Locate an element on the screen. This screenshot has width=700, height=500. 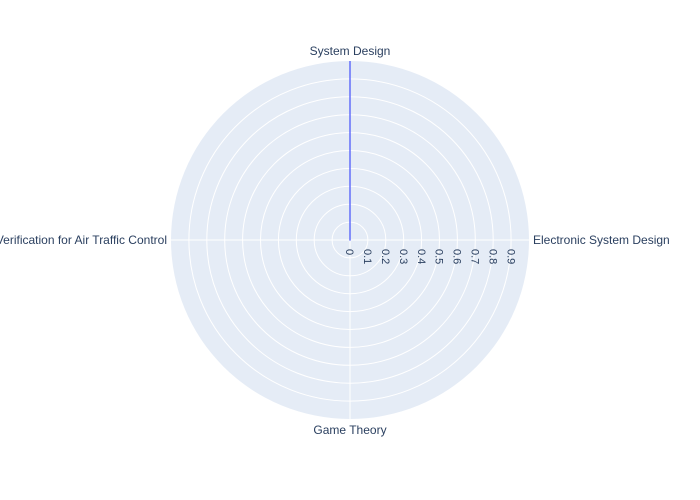
radial-tick-label: 0 is located at coordinates (349, 252).